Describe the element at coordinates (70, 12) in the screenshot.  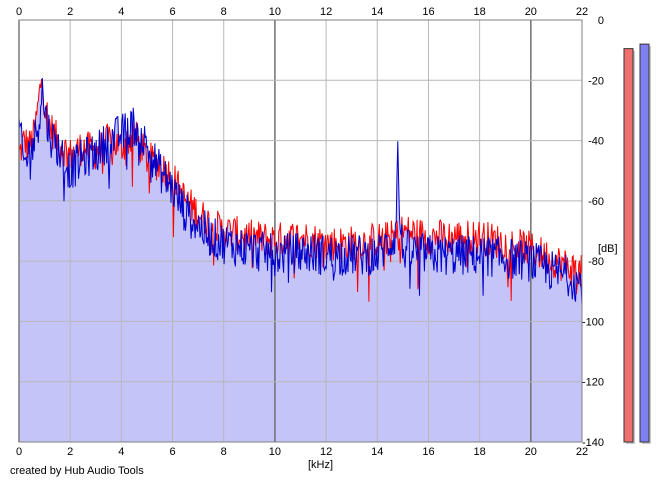
I see `x-tick-top-2: 2` at that location.